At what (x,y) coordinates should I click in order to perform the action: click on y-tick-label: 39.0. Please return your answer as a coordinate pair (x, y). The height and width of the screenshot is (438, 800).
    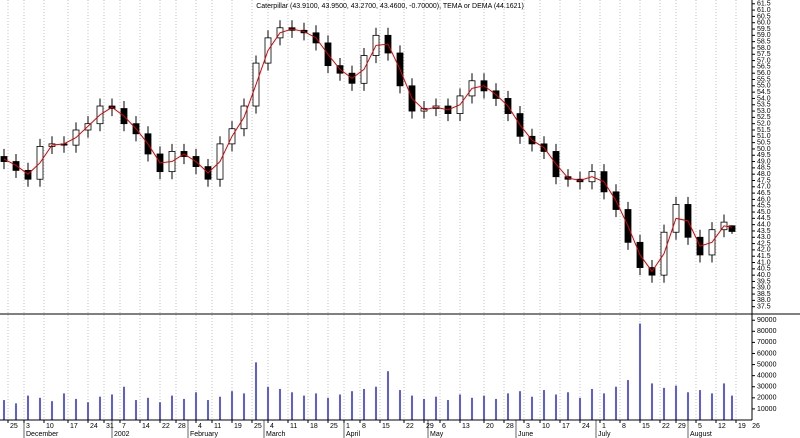
    Looking at the image, I should click on (764, 288).